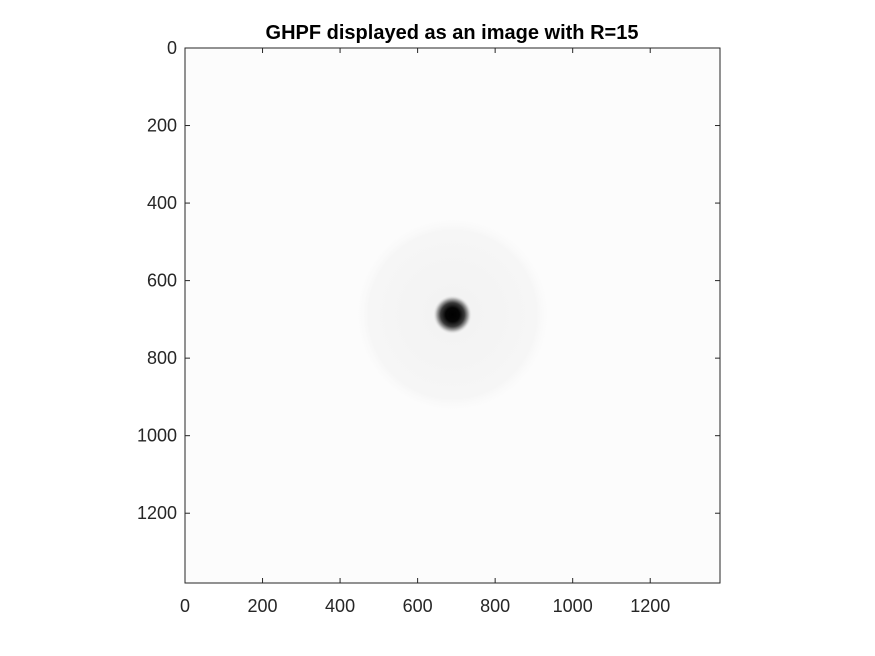  What do you see at coordinates (162, 126) in the screenshot?
I see `y-tick-label: 200` at bounding box center [162, 126].